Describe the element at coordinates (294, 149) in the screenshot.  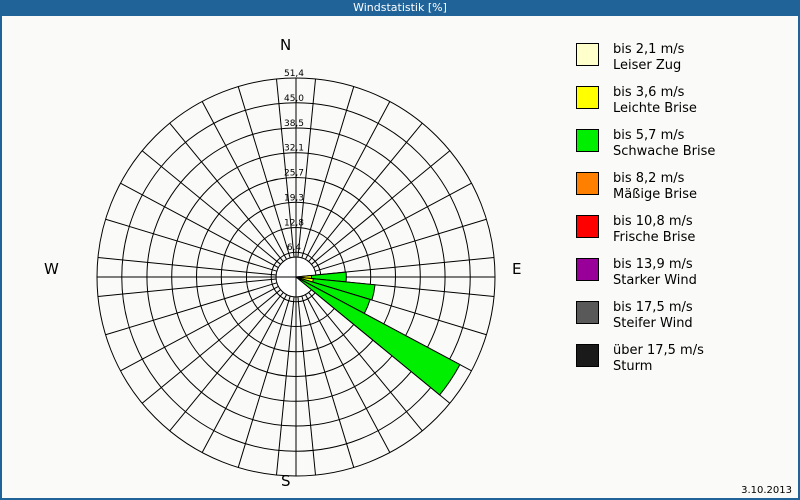
I see `radial-tick-label-4: 32,1` at that location.